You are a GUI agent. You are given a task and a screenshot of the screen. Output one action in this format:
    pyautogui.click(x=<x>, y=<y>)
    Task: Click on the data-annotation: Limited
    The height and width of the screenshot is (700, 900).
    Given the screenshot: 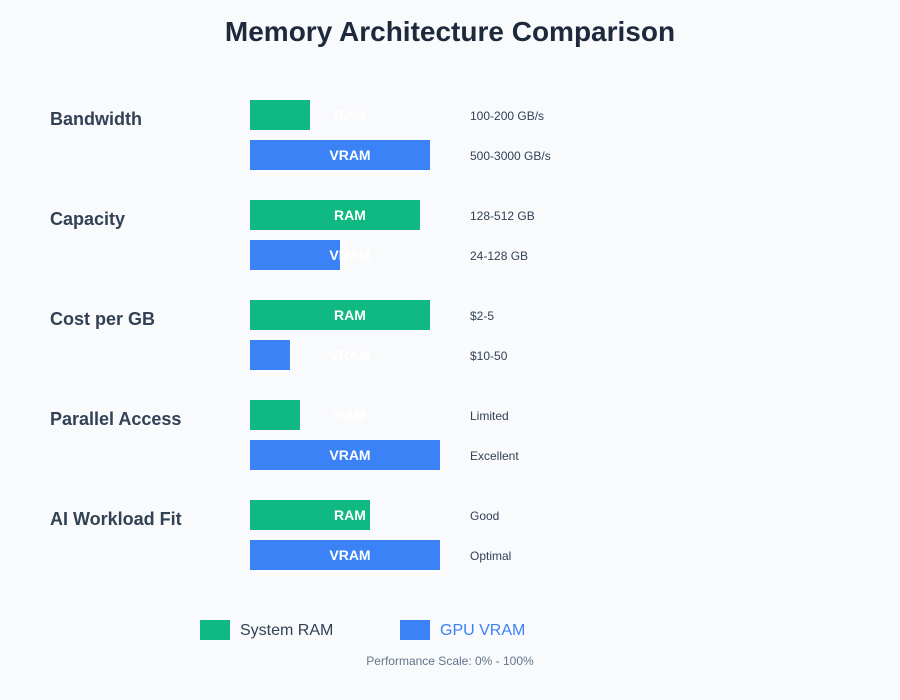 What is the action you would take?
    pyautogui.click(x=489, y=416)
    